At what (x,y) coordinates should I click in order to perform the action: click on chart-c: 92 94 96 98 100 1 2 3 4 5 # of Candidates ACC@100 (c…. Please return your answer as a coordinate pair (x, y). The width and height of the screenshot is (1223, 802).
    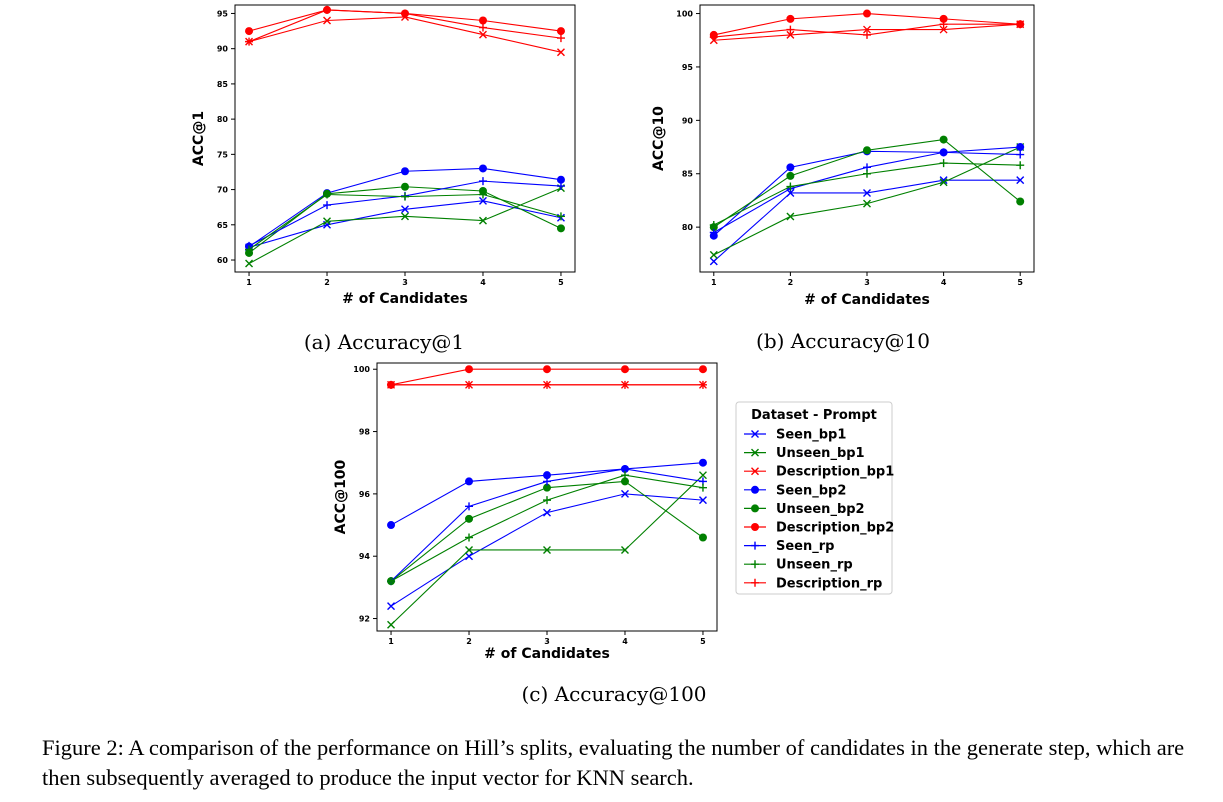
    Looking at the image, I should click on (525, 534).